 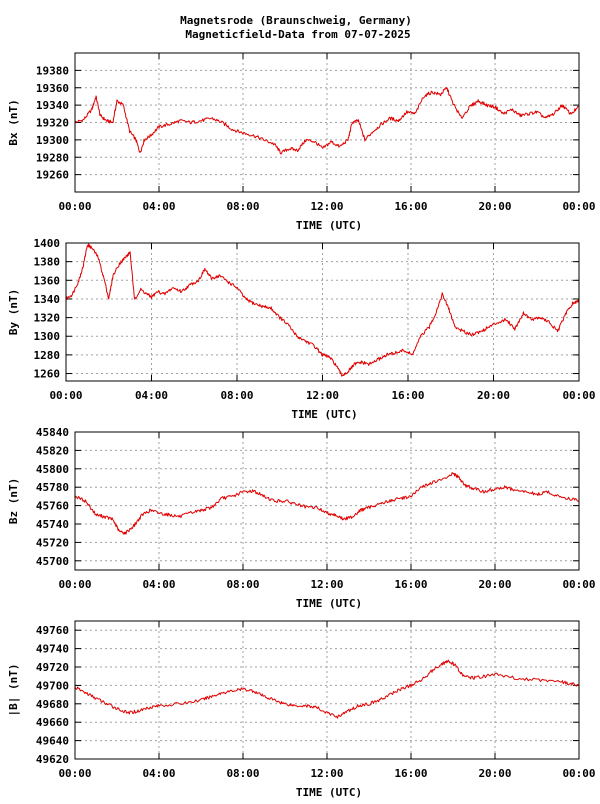 I want to click on y-tick-label: 1380, so click(x=47, y=262).